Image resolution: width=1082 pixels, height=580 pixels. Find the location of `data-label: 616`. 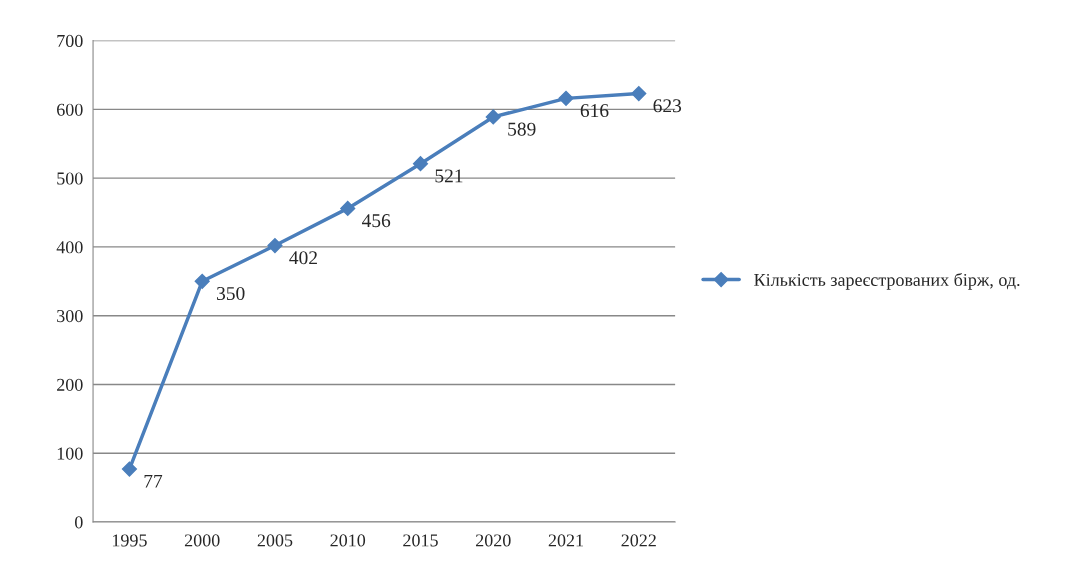

data-label: 616 is located at coordinates (594, 111).